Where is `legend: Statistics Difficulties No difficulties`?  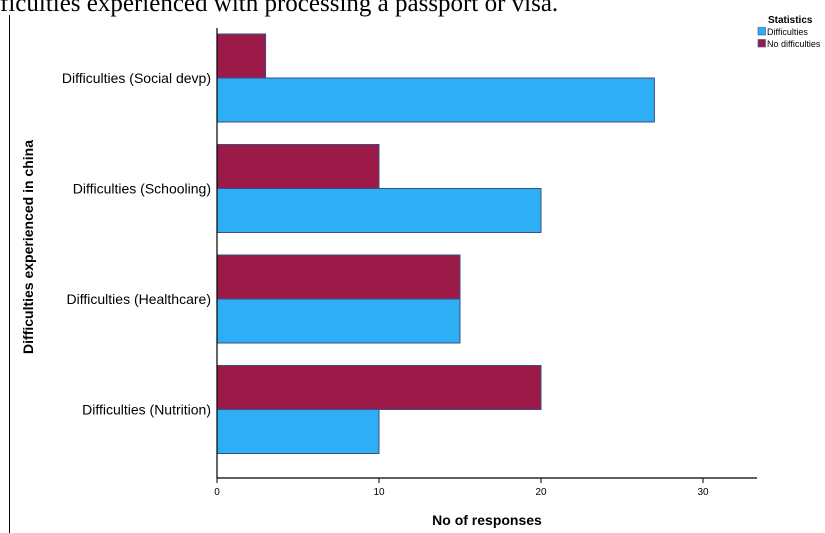 legend: Statistics Difficulties No difficulties is located at coordinates (789, 32).